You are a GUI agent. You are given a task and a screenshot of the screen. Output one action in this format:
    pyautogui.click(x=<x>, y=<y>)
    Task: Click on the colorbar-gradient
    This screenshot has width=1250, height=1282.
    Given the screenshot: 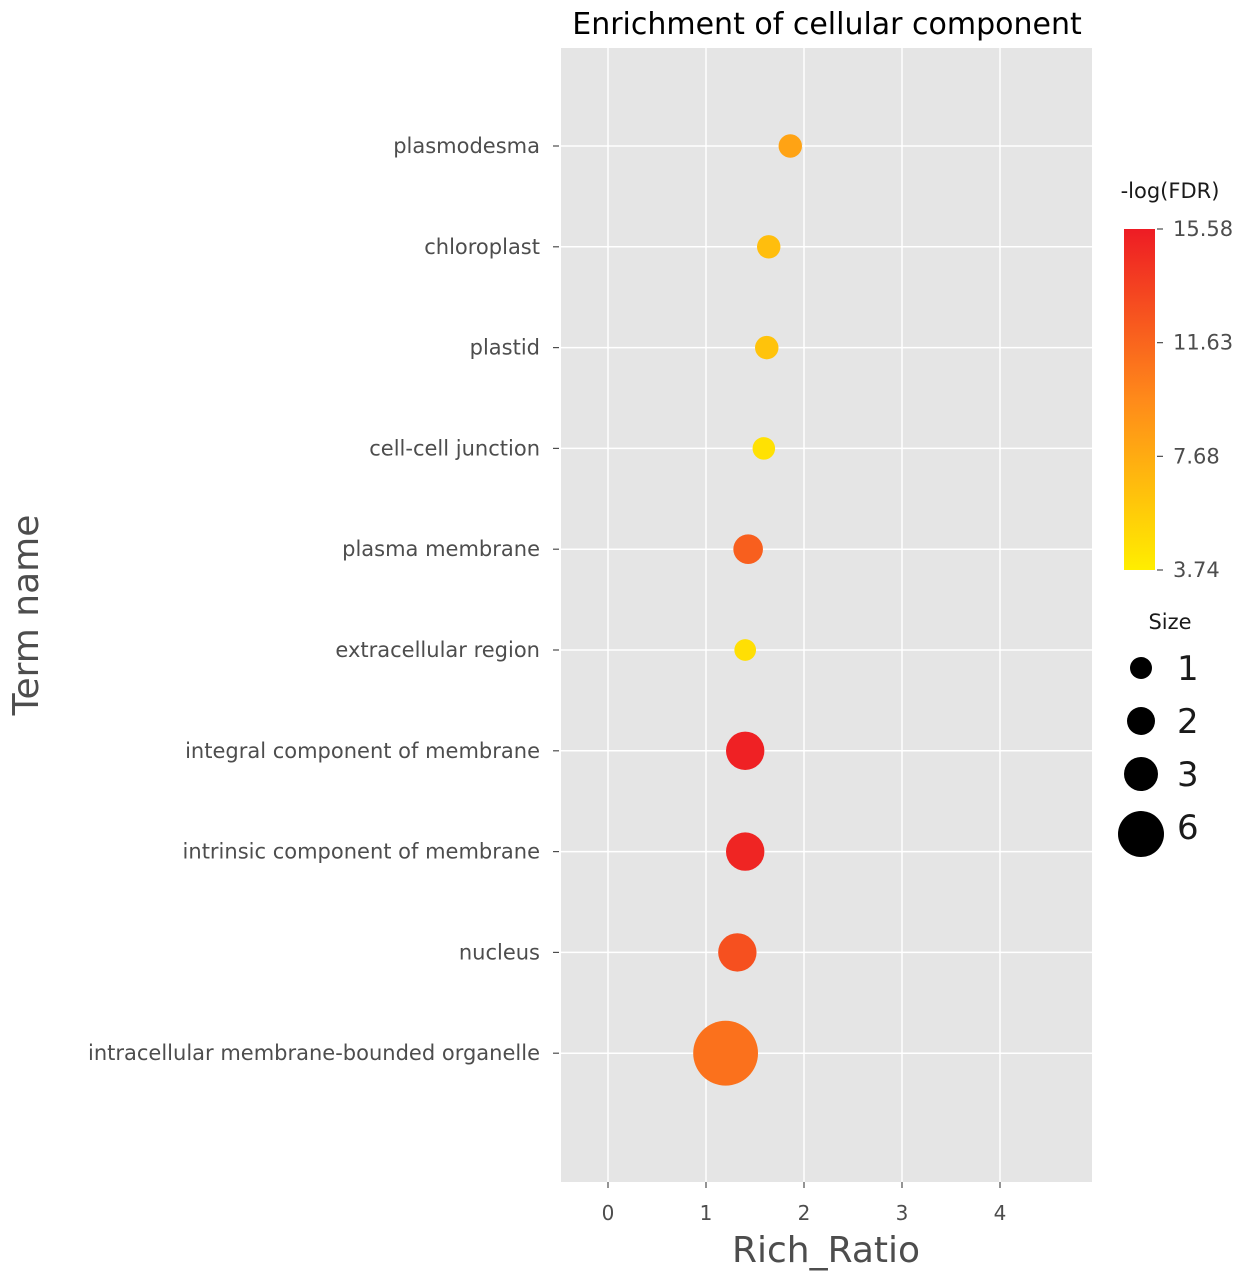 What is the action you would take?
    pyautogui.click(x=1139, y=399)
    